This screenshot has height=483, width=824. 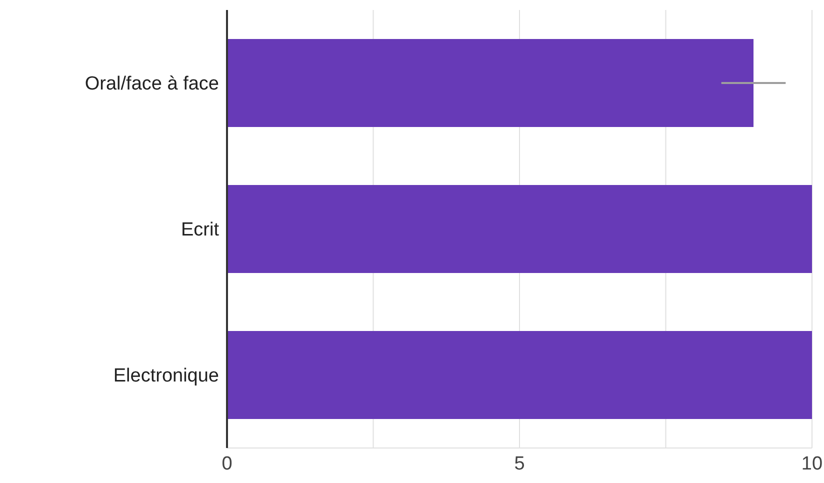 What do you see at coordinates (227, 463) in the screenshot?
I see `x-tick-label: 0` at bounding box center [227, 463].